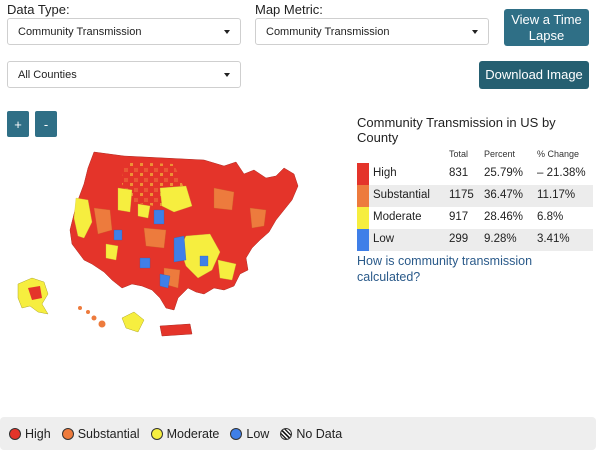 The width and height of the screenshot is (600, 456). Describe the element at coordinates (108, 433) in the screenshot. I see `legend-label: Substantial` at that location.